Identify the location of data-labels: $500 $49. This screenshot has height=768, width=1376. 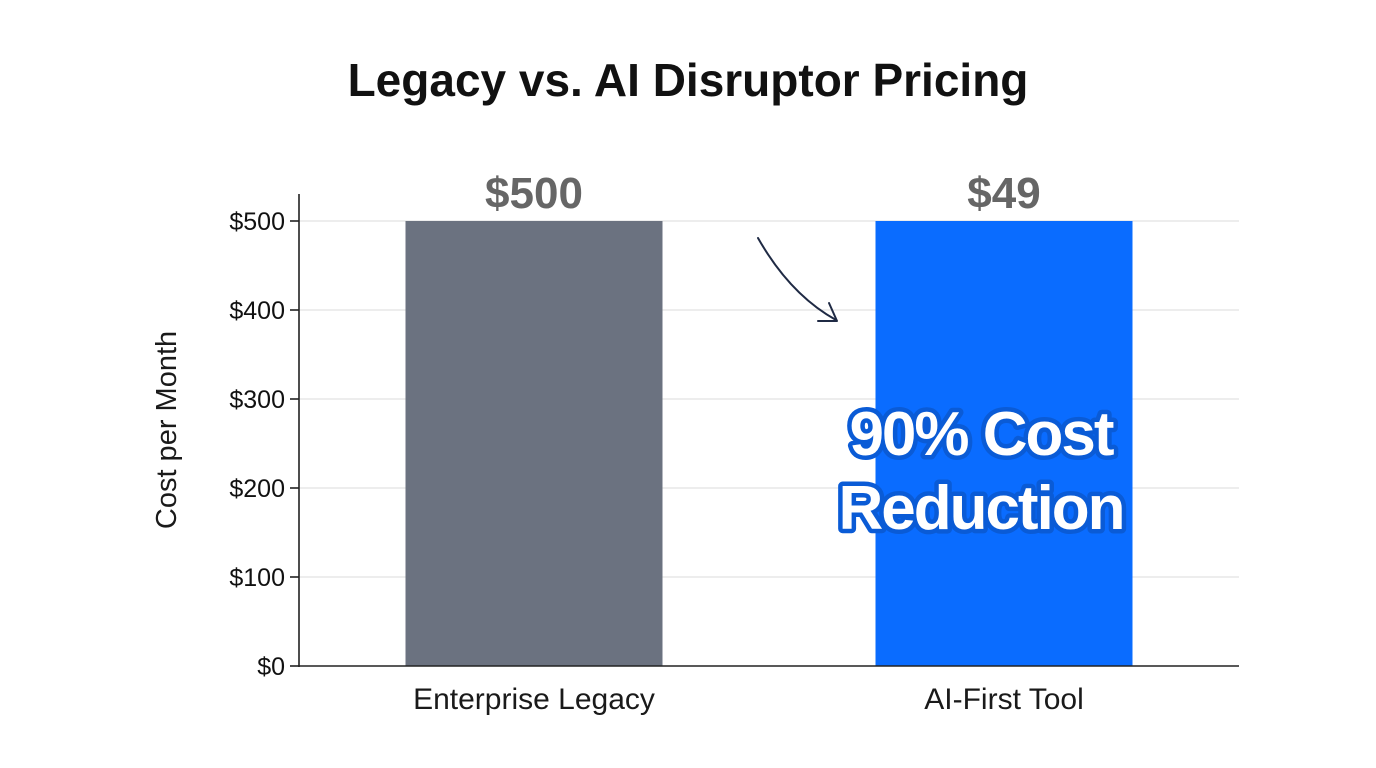
(763, 193).